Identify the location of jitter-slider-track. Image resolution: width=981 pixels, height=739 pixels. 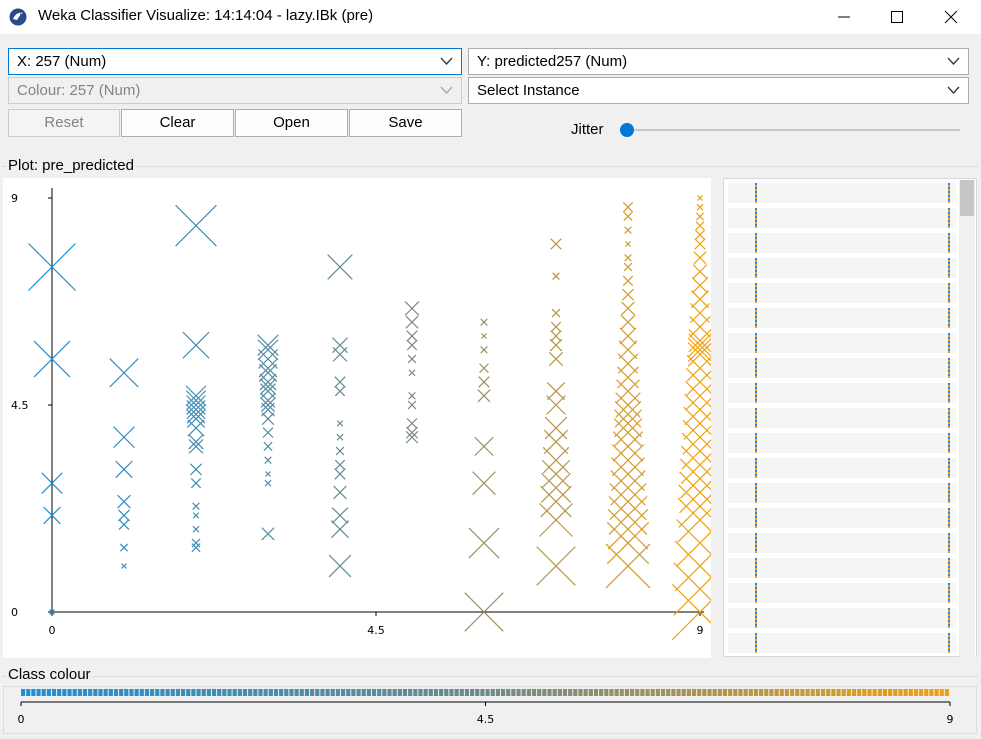
(792, 130).